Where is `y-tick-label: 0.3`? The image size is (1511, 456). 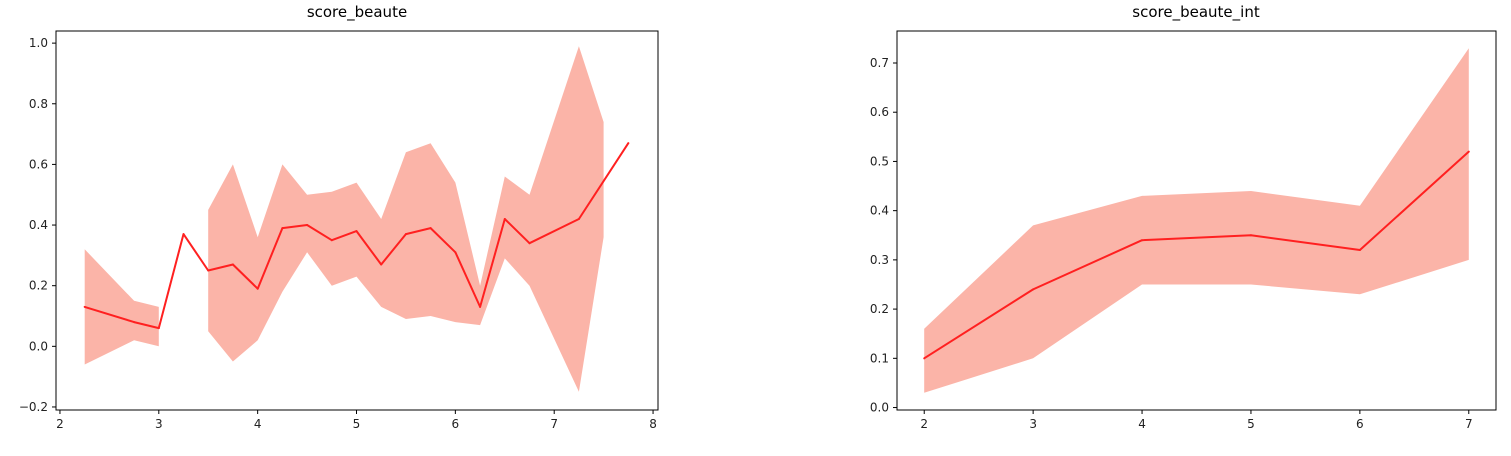
y-tick-label: 0.3 is located at coordinates (879, 260).